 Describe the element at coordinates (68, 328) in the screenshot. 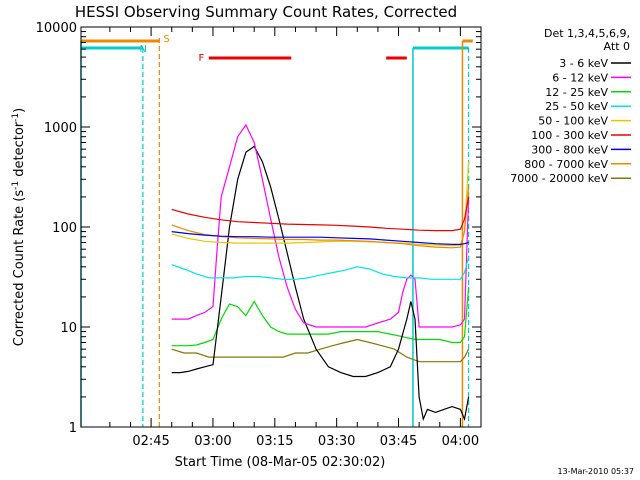

I see `y-tick-label: 10` at that location.